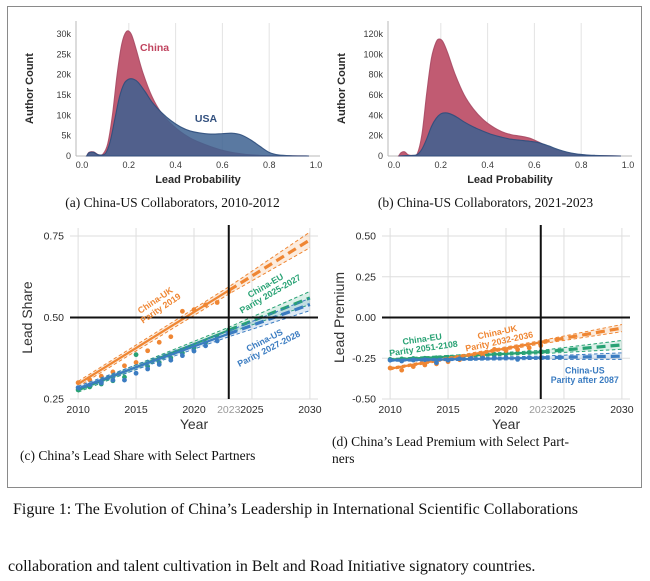  I want to click on svg-text: 80k, so click(375, 75).